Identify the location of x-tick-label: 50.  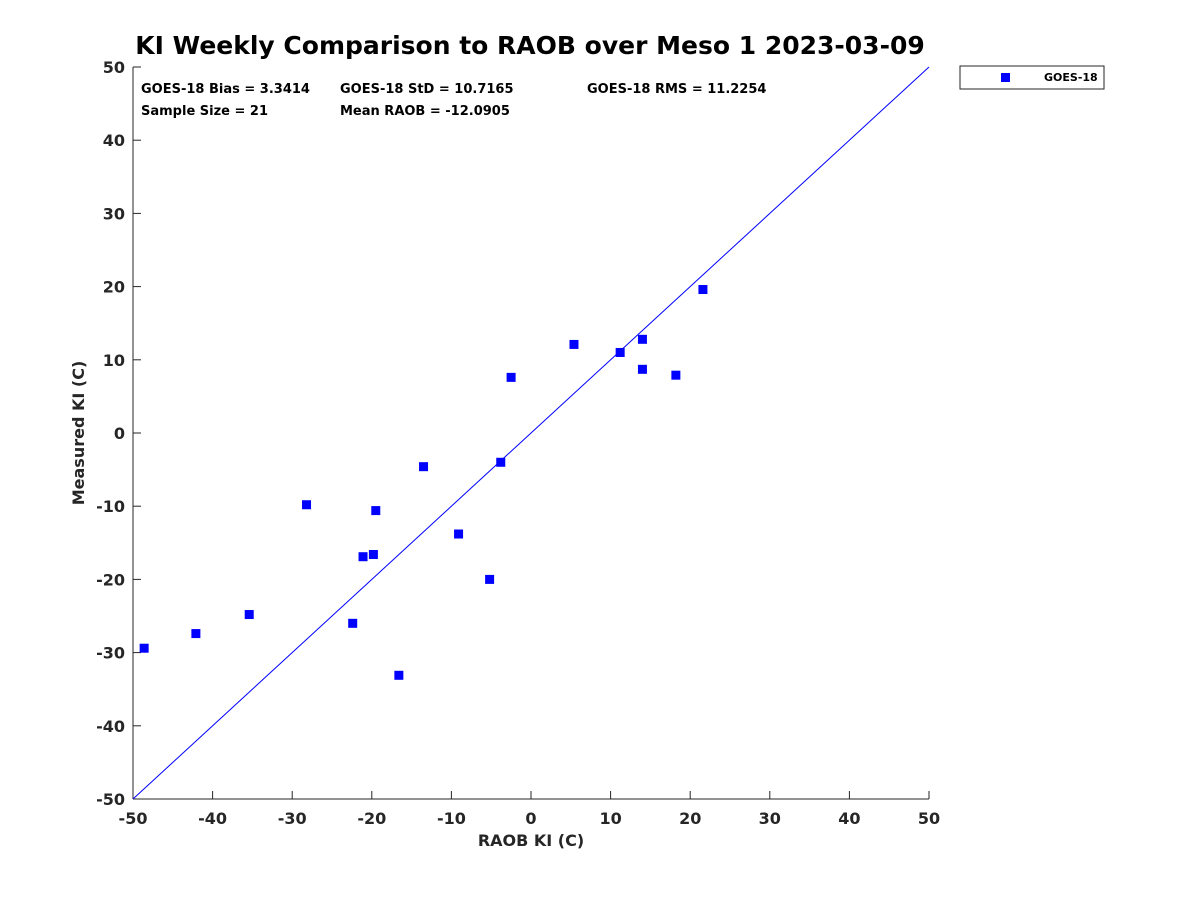
(929, 818).